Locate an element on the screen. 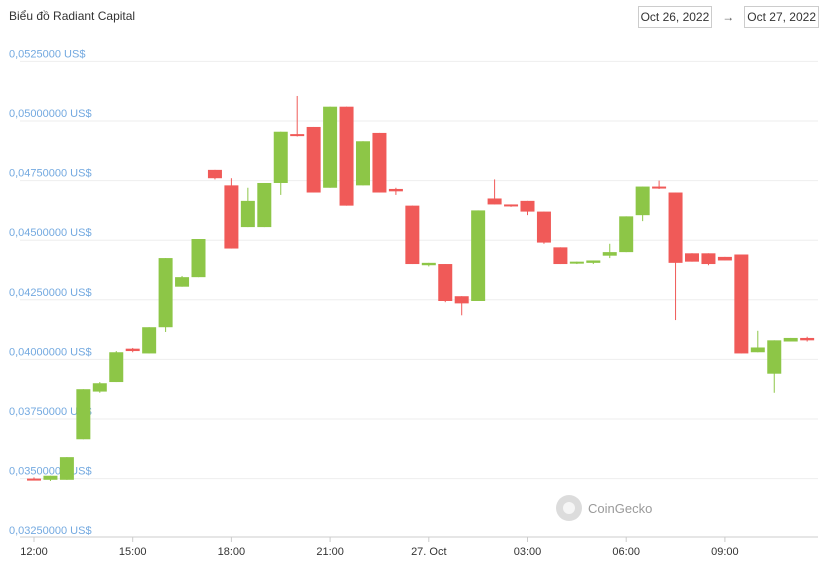  date-range: Oct 26, 2022 → Oct 27, 2022 is located at coordinates (728, 17).